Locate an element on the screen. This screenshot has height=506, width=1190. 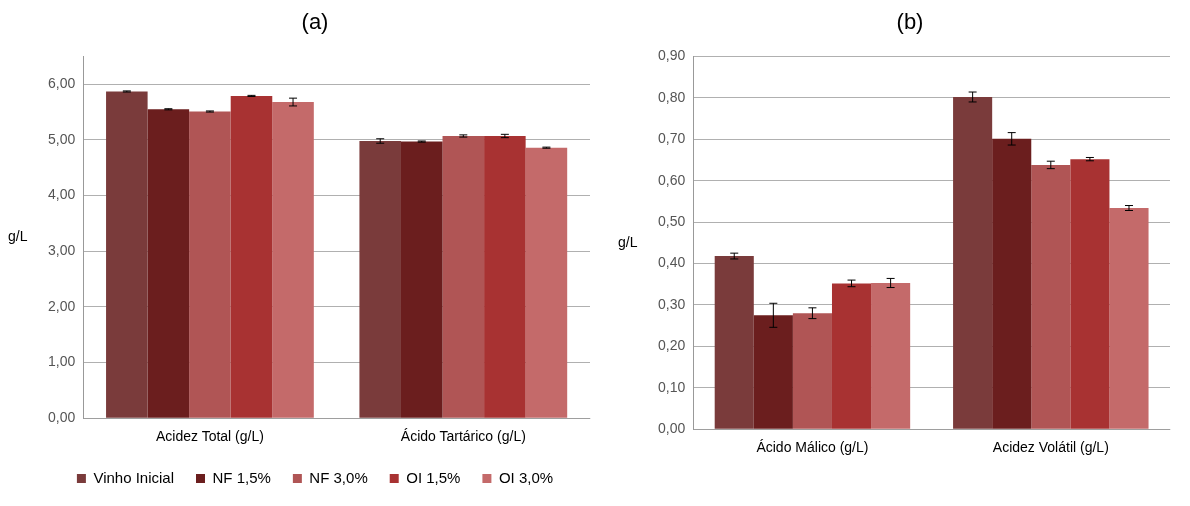
y-tick-label: 2,00 is located at coordinates (62, 305).